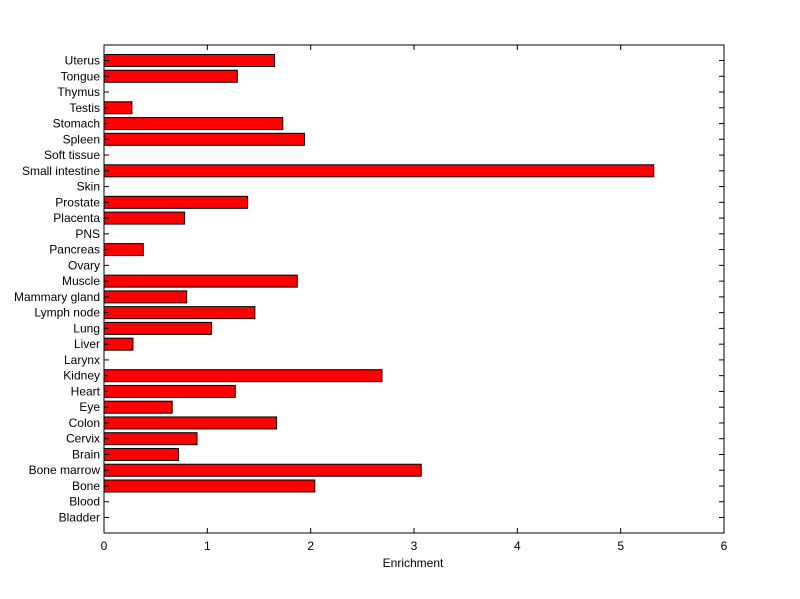  Describe the element at coordinates (169, 391) in the screenshot. I see `bar-heart` at that location.